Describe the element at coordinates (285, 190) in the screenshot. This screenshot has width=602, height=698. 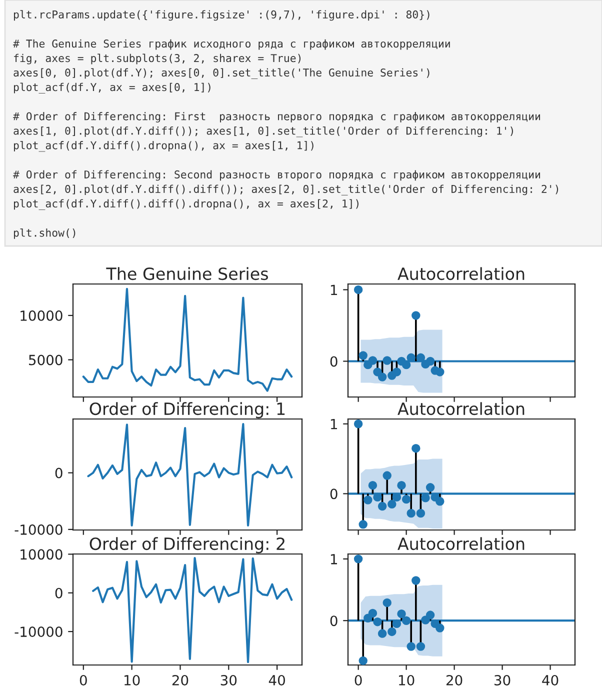
I see `text: # Order of Differencing: Second разность второго порядка с графиком автокорреляции axes[2, 0].plot(df.Y.diff().diff()); axes[2, 0].set_title('Order of Differencing: 2') plot_acf(df.Y.diff().diff().dropna(), ax = axes[2, 1])` at that location.